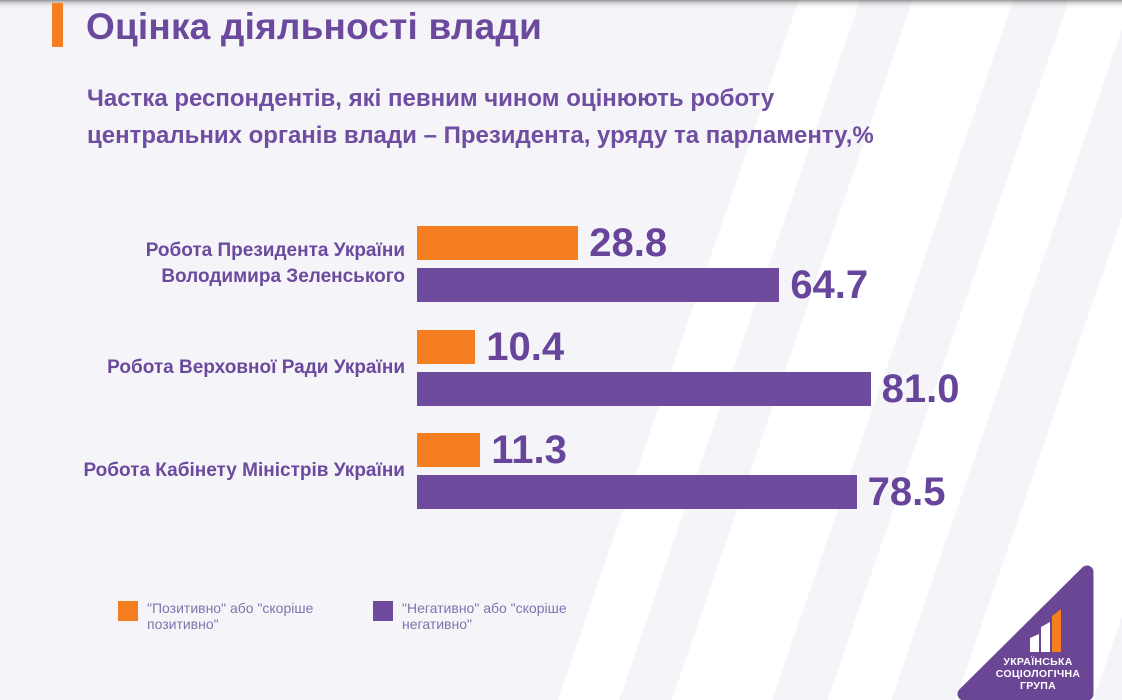 The image size is (1122, 700). I want to click on category-label: Робота Кабінету Міністрів України, so click(244, 470).